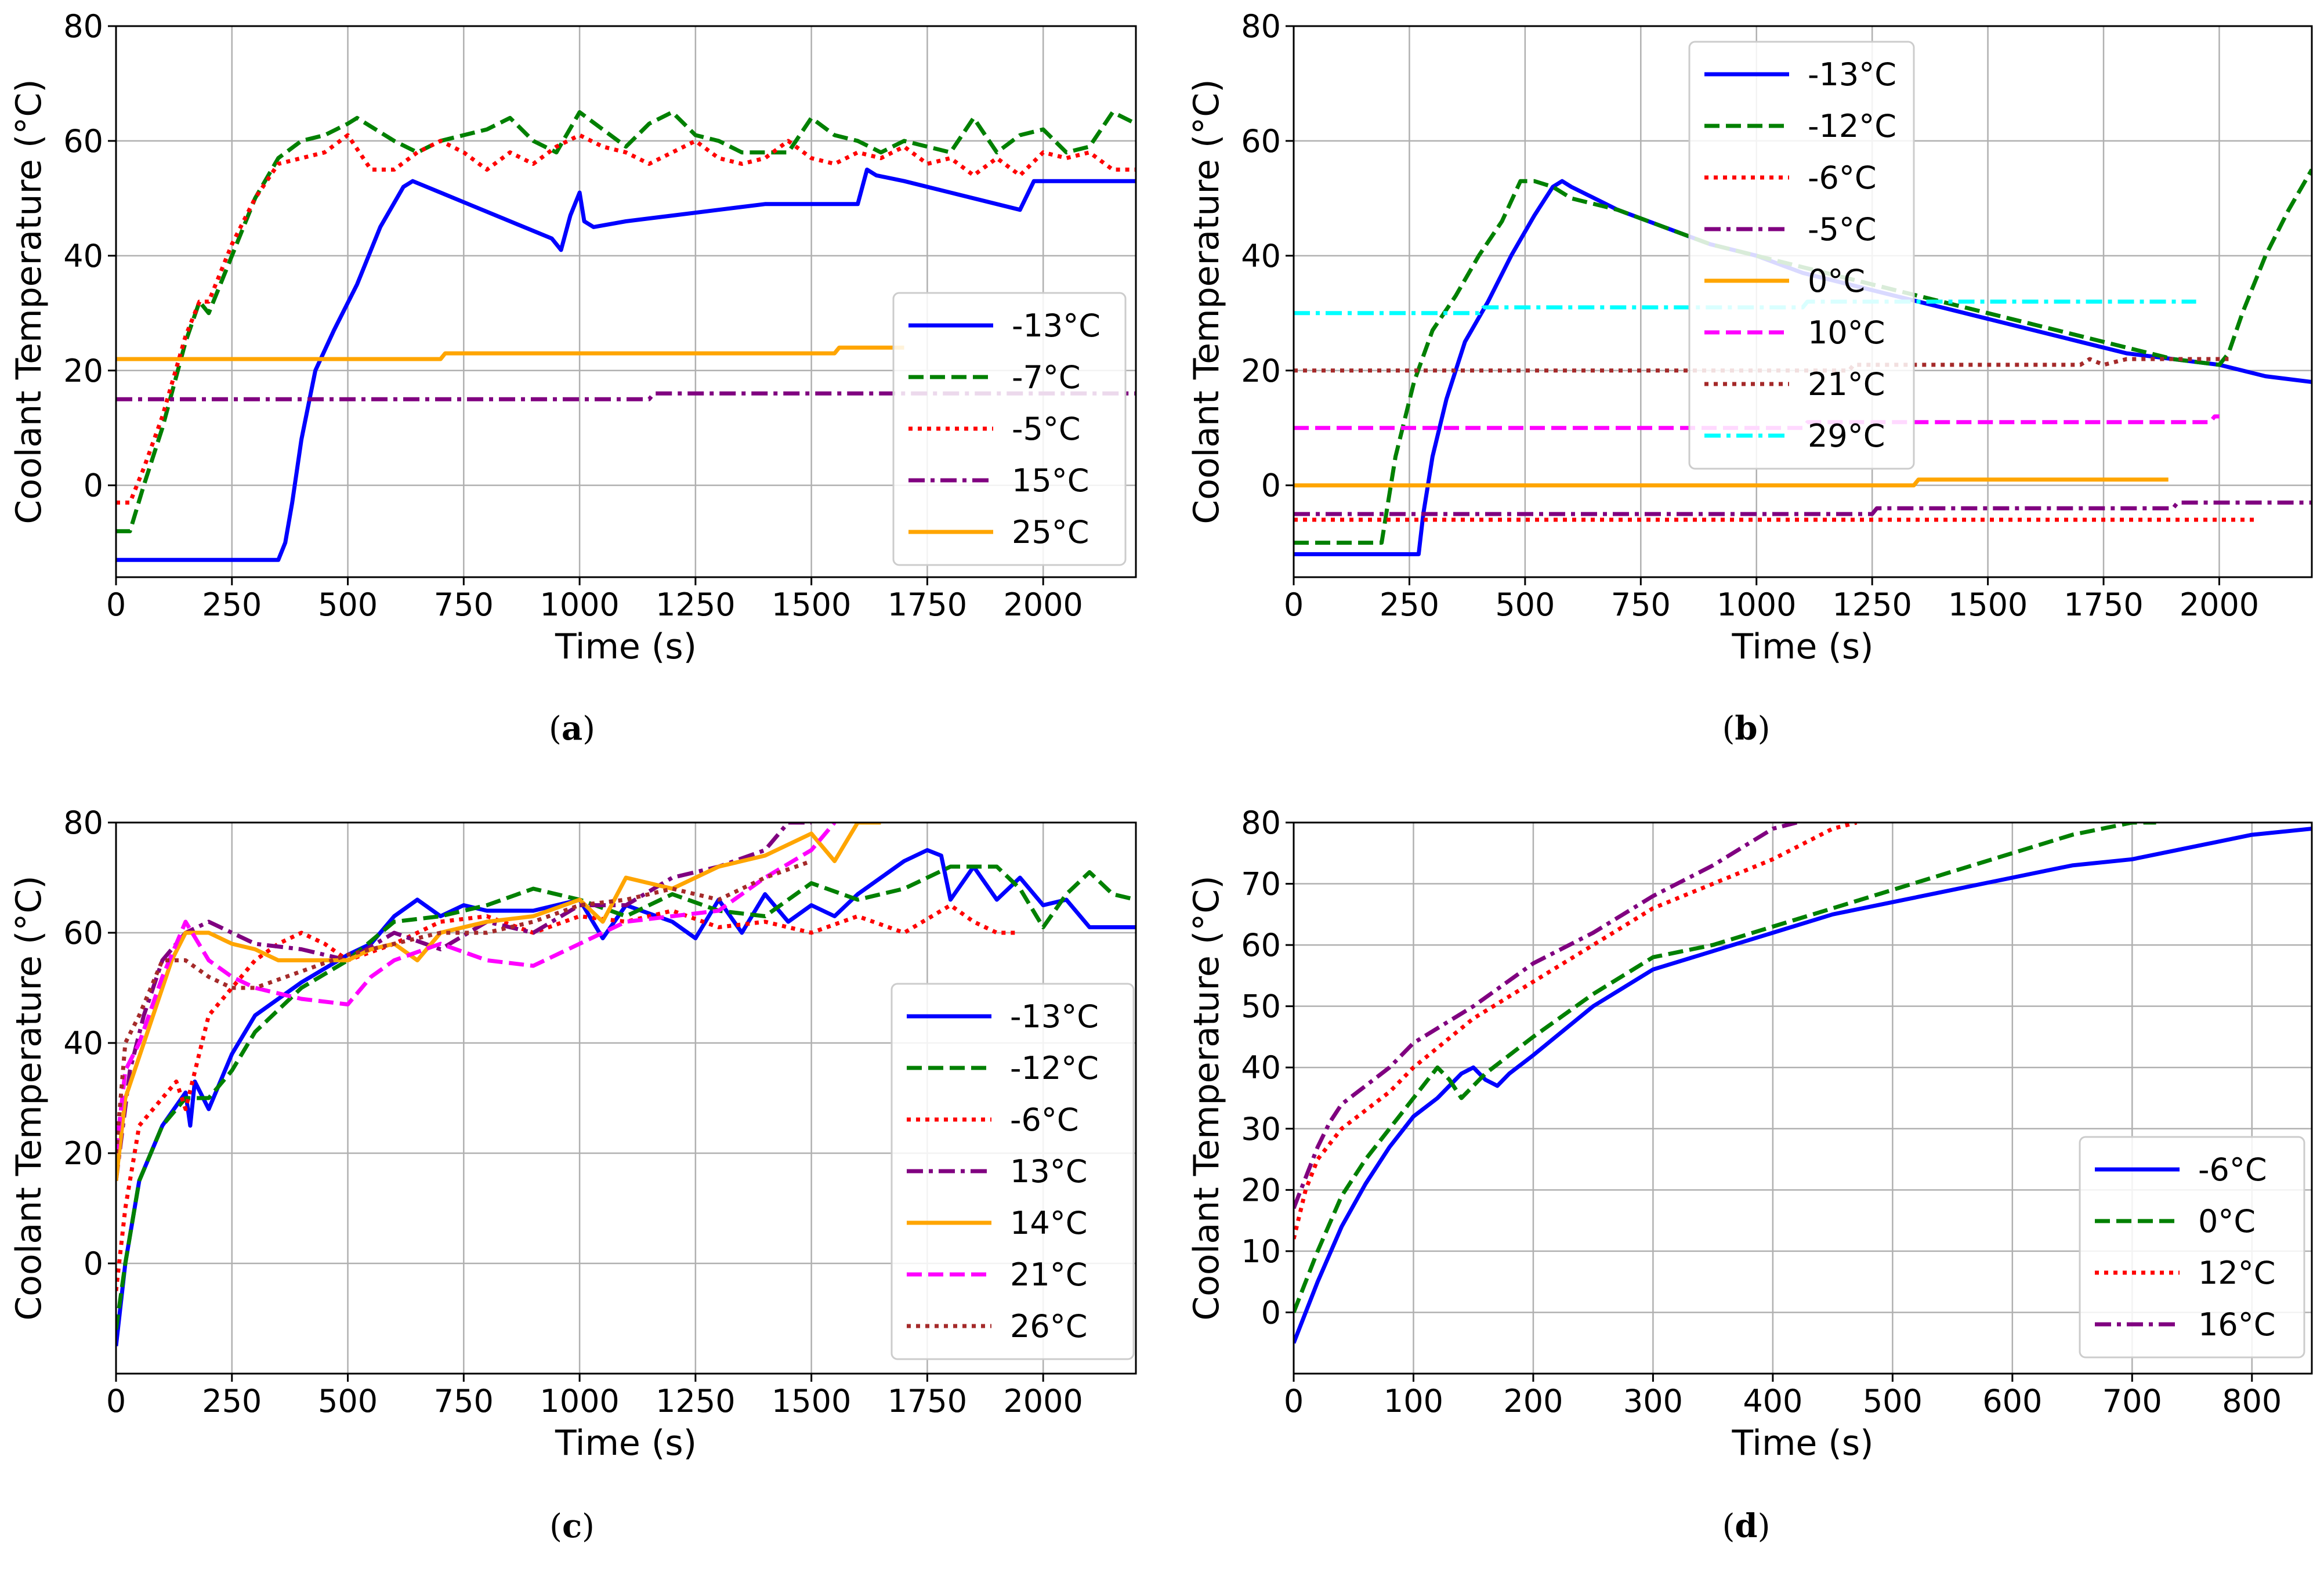  I want to click on legend: -13°C -12°C -6°C -5°C 0°C 10°C 21°C 29°C, so click(1801, 255).